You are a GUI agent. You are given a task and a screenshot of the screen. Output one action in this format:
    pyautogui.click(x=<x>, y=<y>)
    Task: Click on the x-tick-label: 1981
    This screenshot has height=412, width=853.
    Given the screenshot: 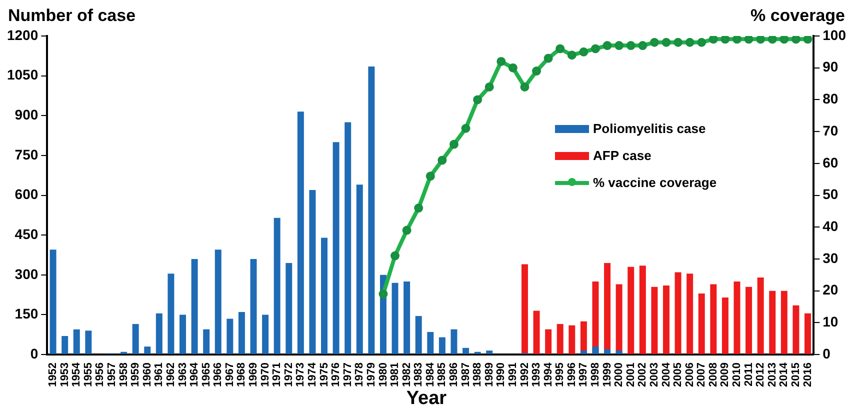 What is the action you would take?
    pyautogui.click(x=395, y=375)
    